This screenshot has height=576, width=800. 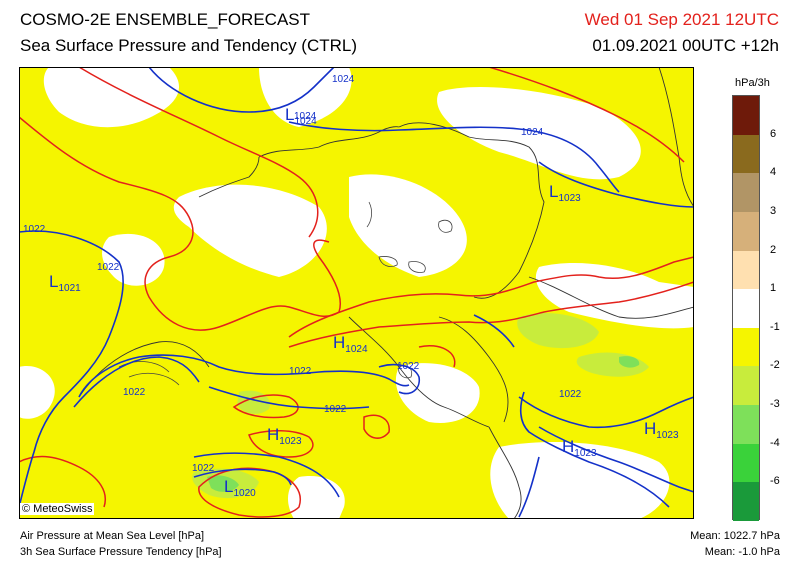 I want to click on valid-time: Wed 01 Sep 2021 12UTC, so click(x=681, y=19).